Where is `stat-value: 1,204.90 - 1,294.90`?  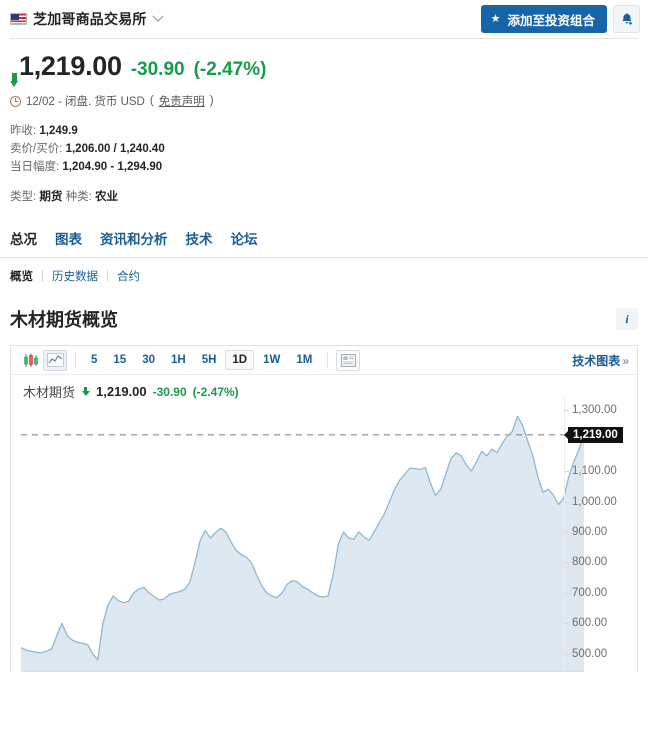 stat-value: 1,204.90 - 1,294.90 is located at coordinates (112, 167).